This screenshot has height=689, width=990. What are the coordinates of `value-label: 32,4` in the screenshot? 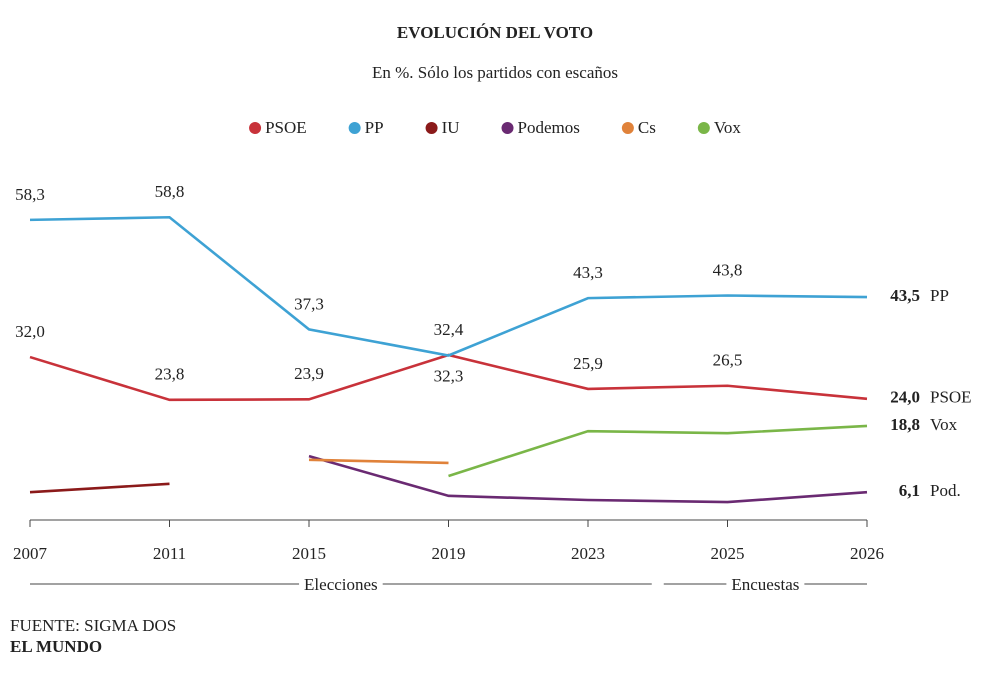 It's located at (449, 329).